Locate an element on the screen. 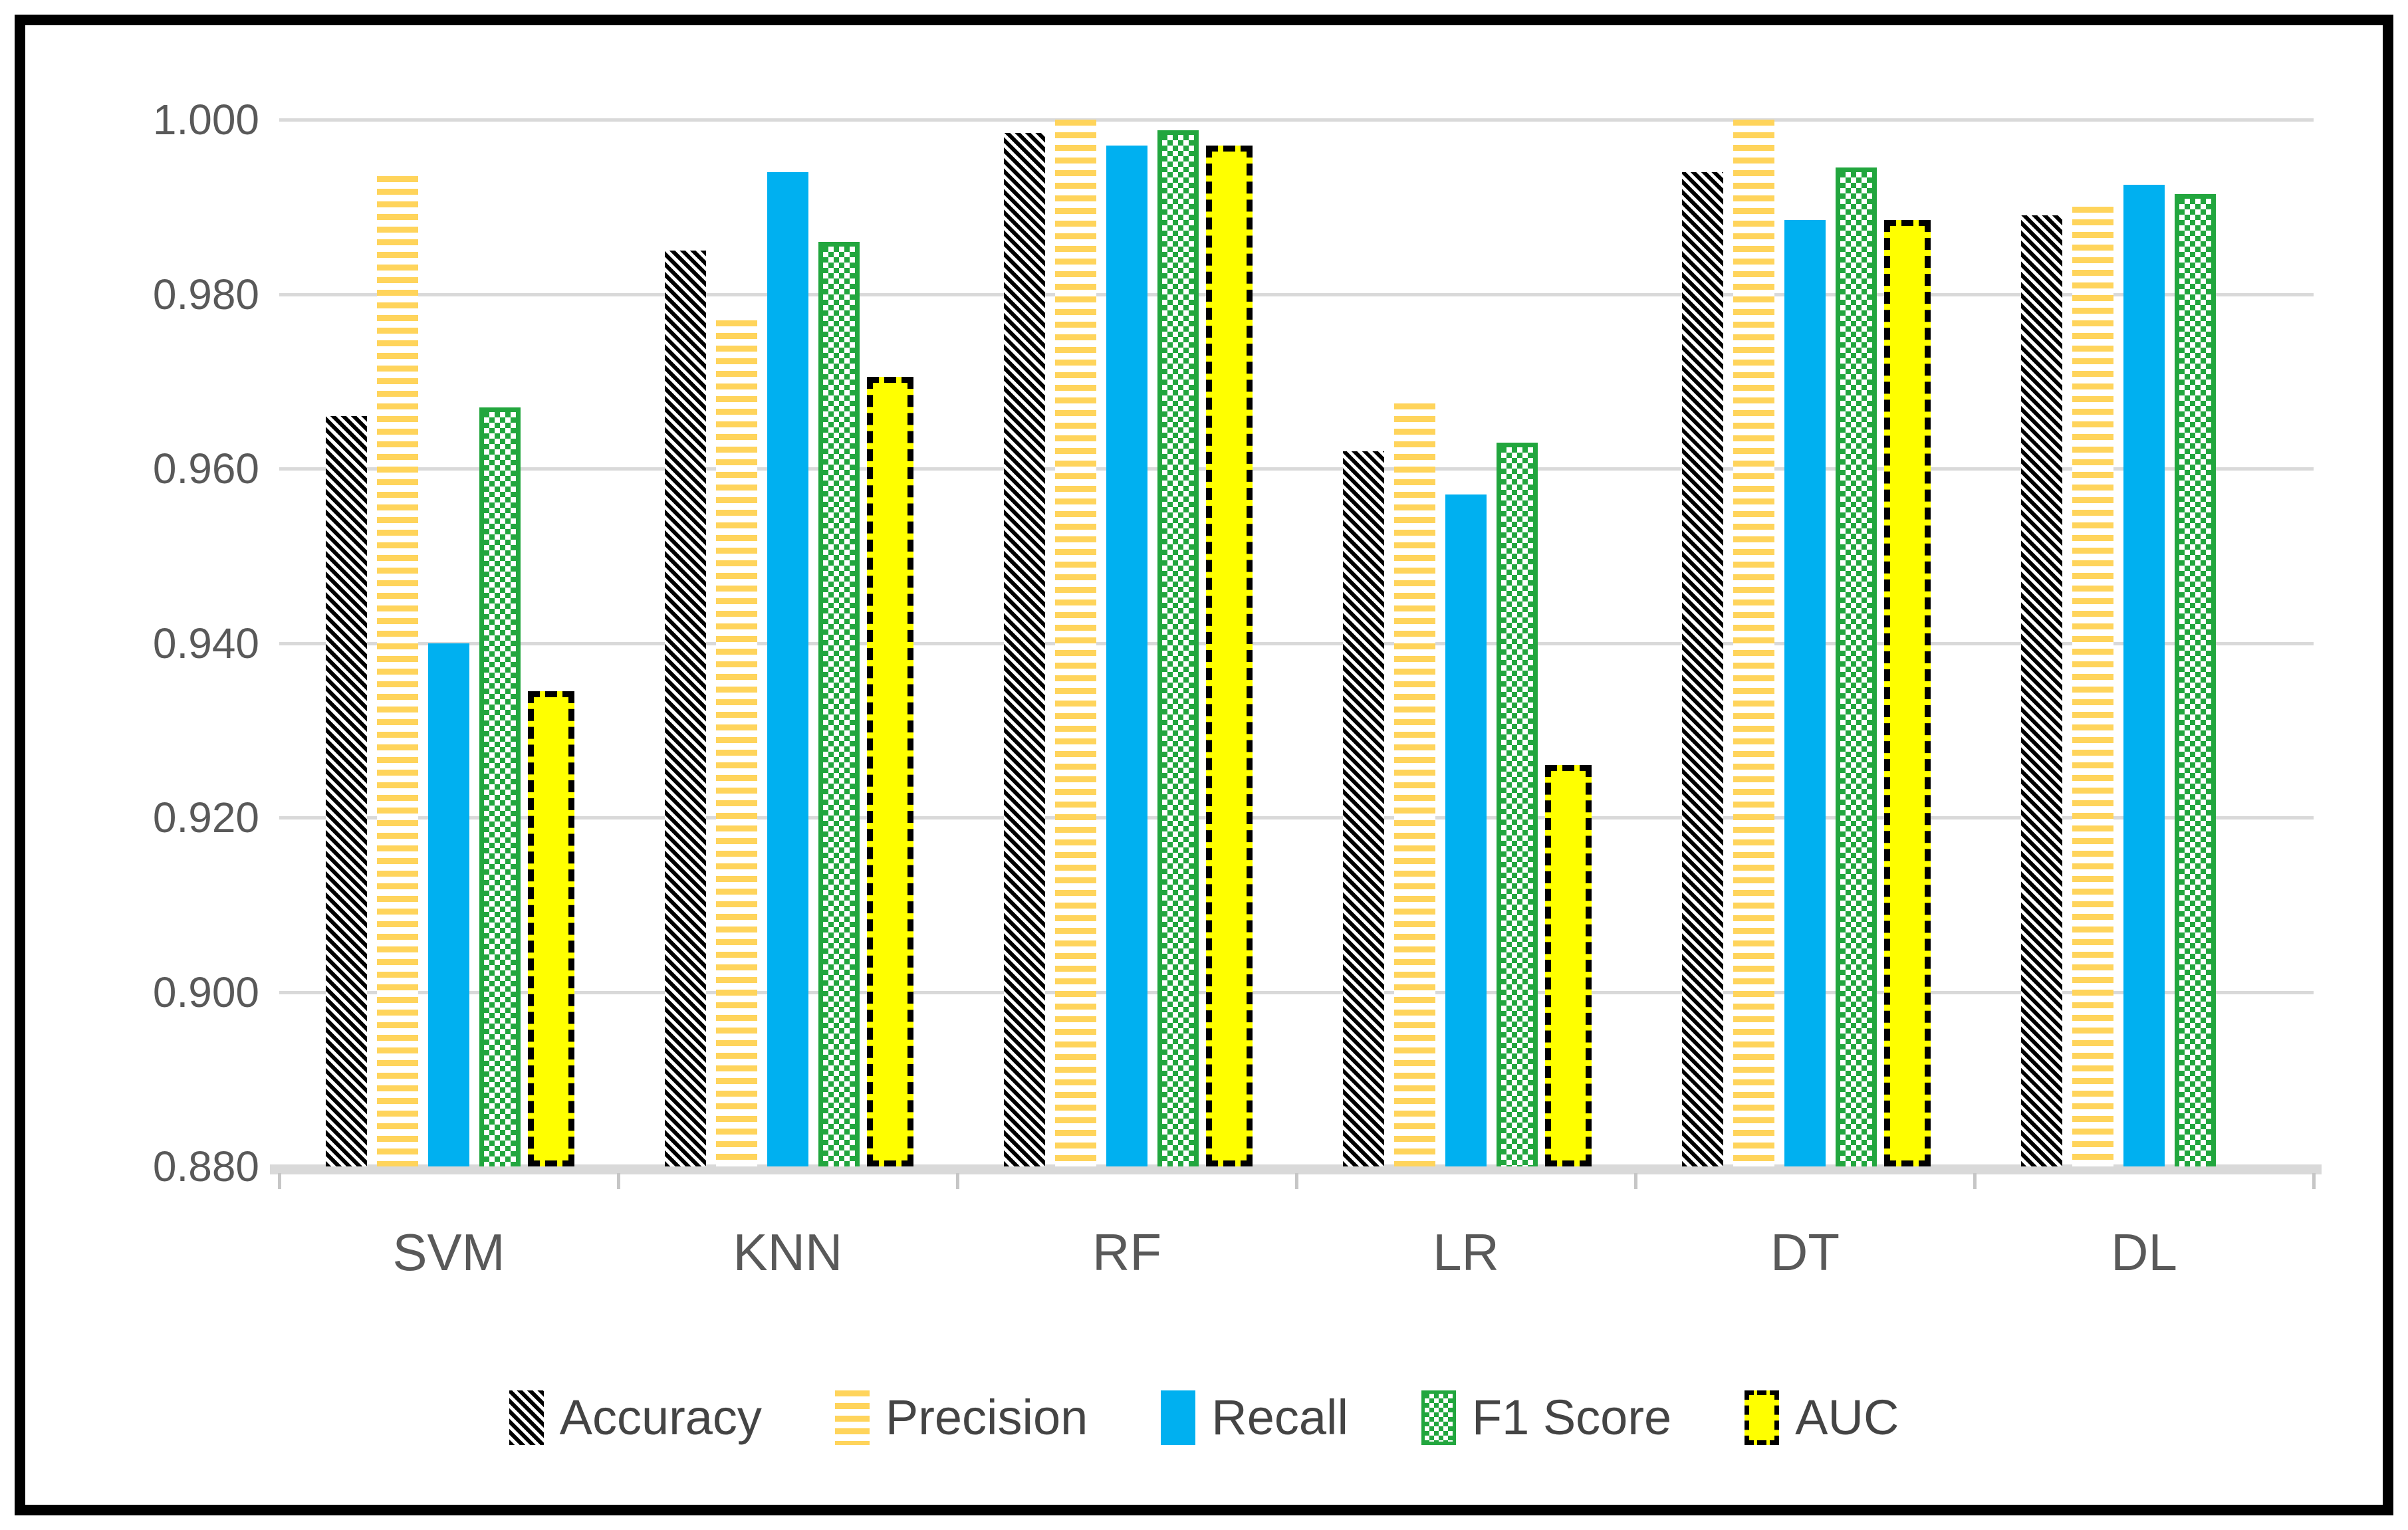 The width and height of the screenshot is (2408, 1530). y-tick-label: 1.000 is located at coordinates (206, 120).